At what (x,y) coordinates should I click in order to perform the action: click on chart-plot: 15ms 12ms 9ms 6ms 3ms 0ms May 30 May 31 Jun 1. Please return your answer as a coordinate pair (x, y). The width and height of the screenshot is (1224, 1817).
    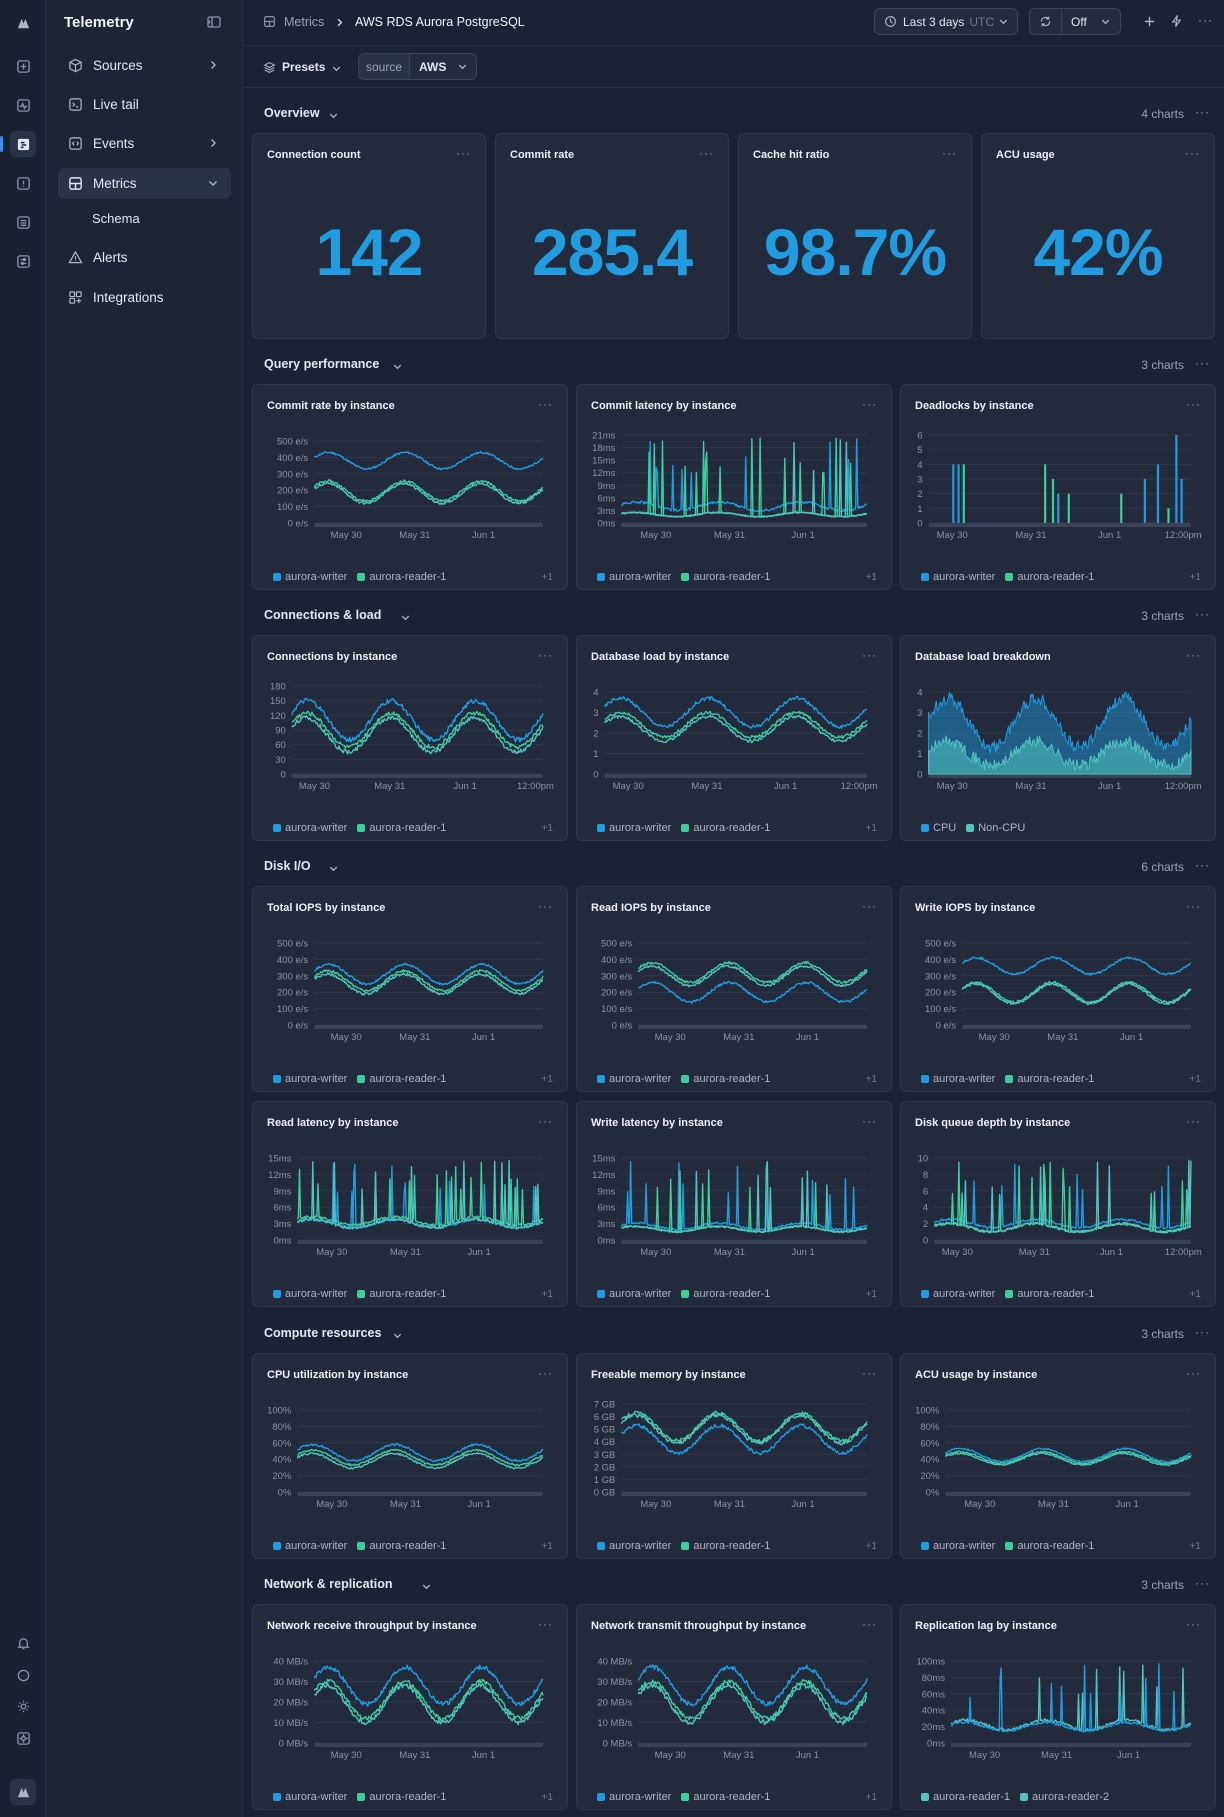
    Looking at the image, I should click on (734, 1205).